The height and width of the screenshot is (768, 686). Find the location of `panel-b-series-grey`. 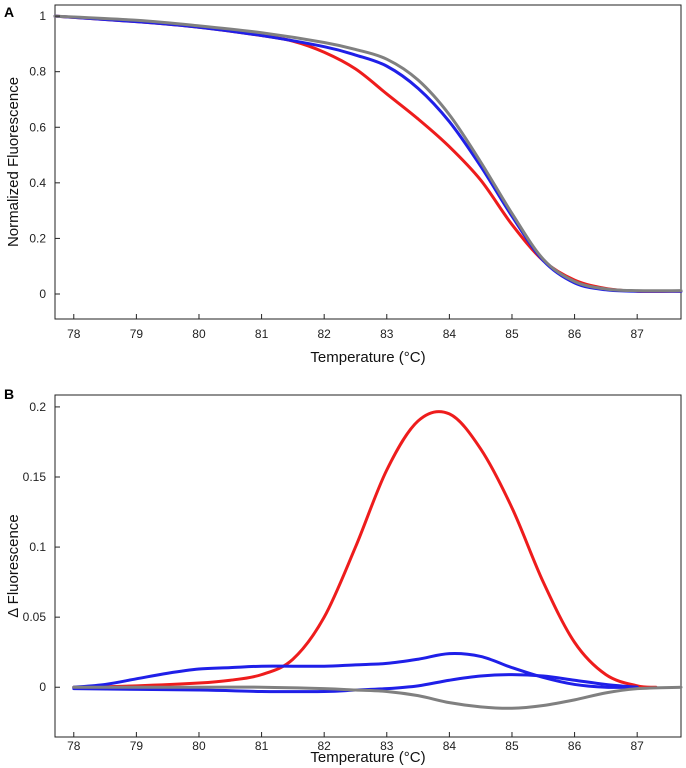

panel-b-series-grey is located at coordinates (377, 697).